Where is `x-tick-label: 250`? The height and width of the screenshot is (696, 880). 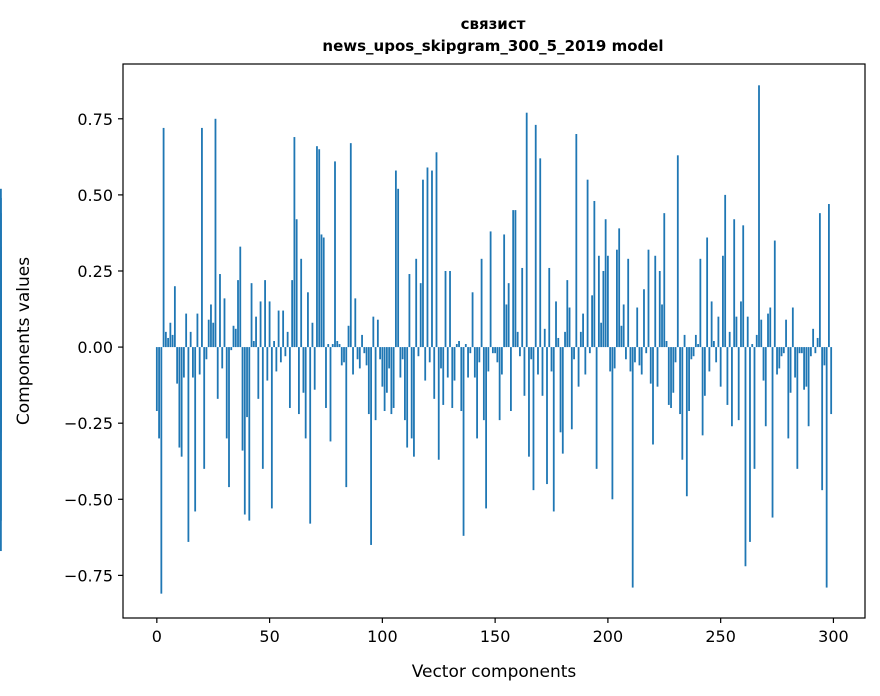 x-tick-label: 250 is located at coordinates (720, 636).